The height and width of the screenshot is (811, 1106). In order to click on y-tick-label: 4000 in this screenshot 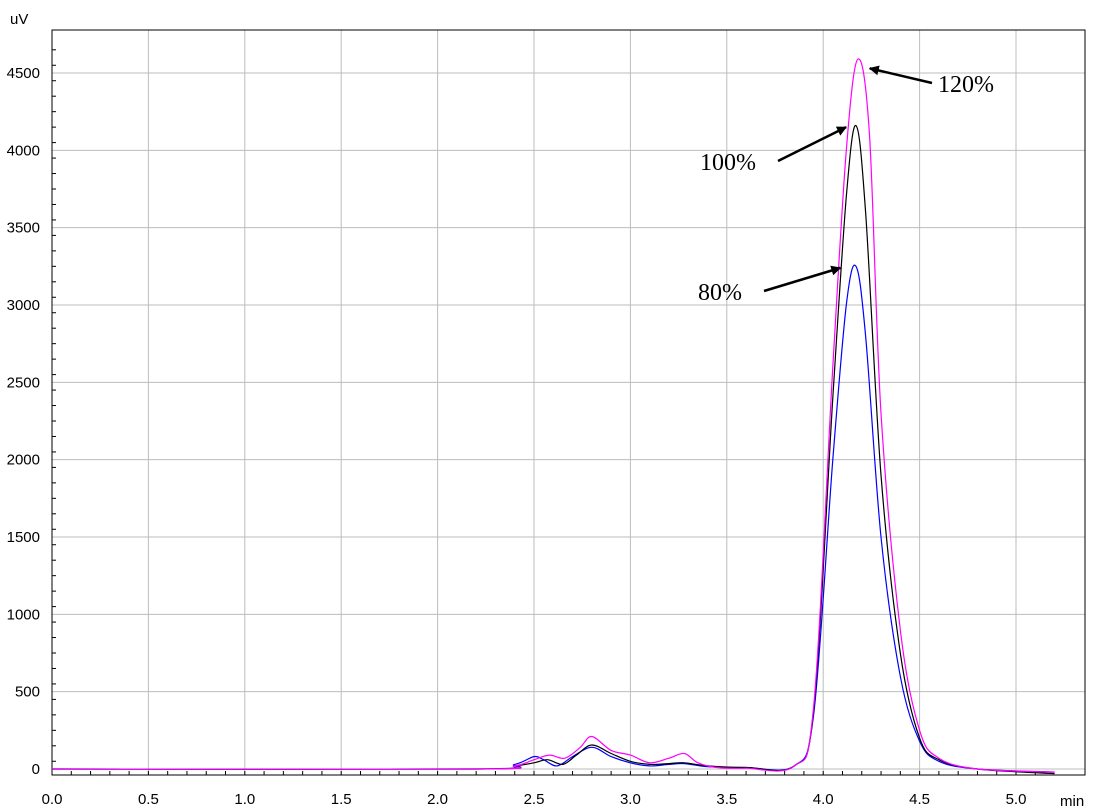, I will do `click(23, 150)`.